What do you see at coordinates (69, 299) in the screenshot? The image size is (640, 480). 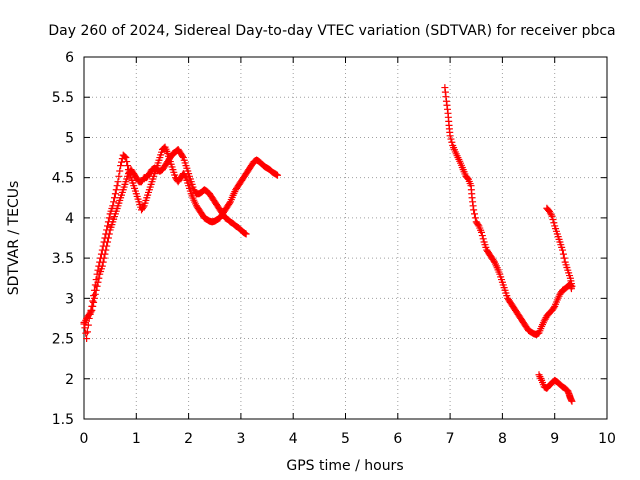 I see `y-tick-label: 3` at bounding box center [69, 299].